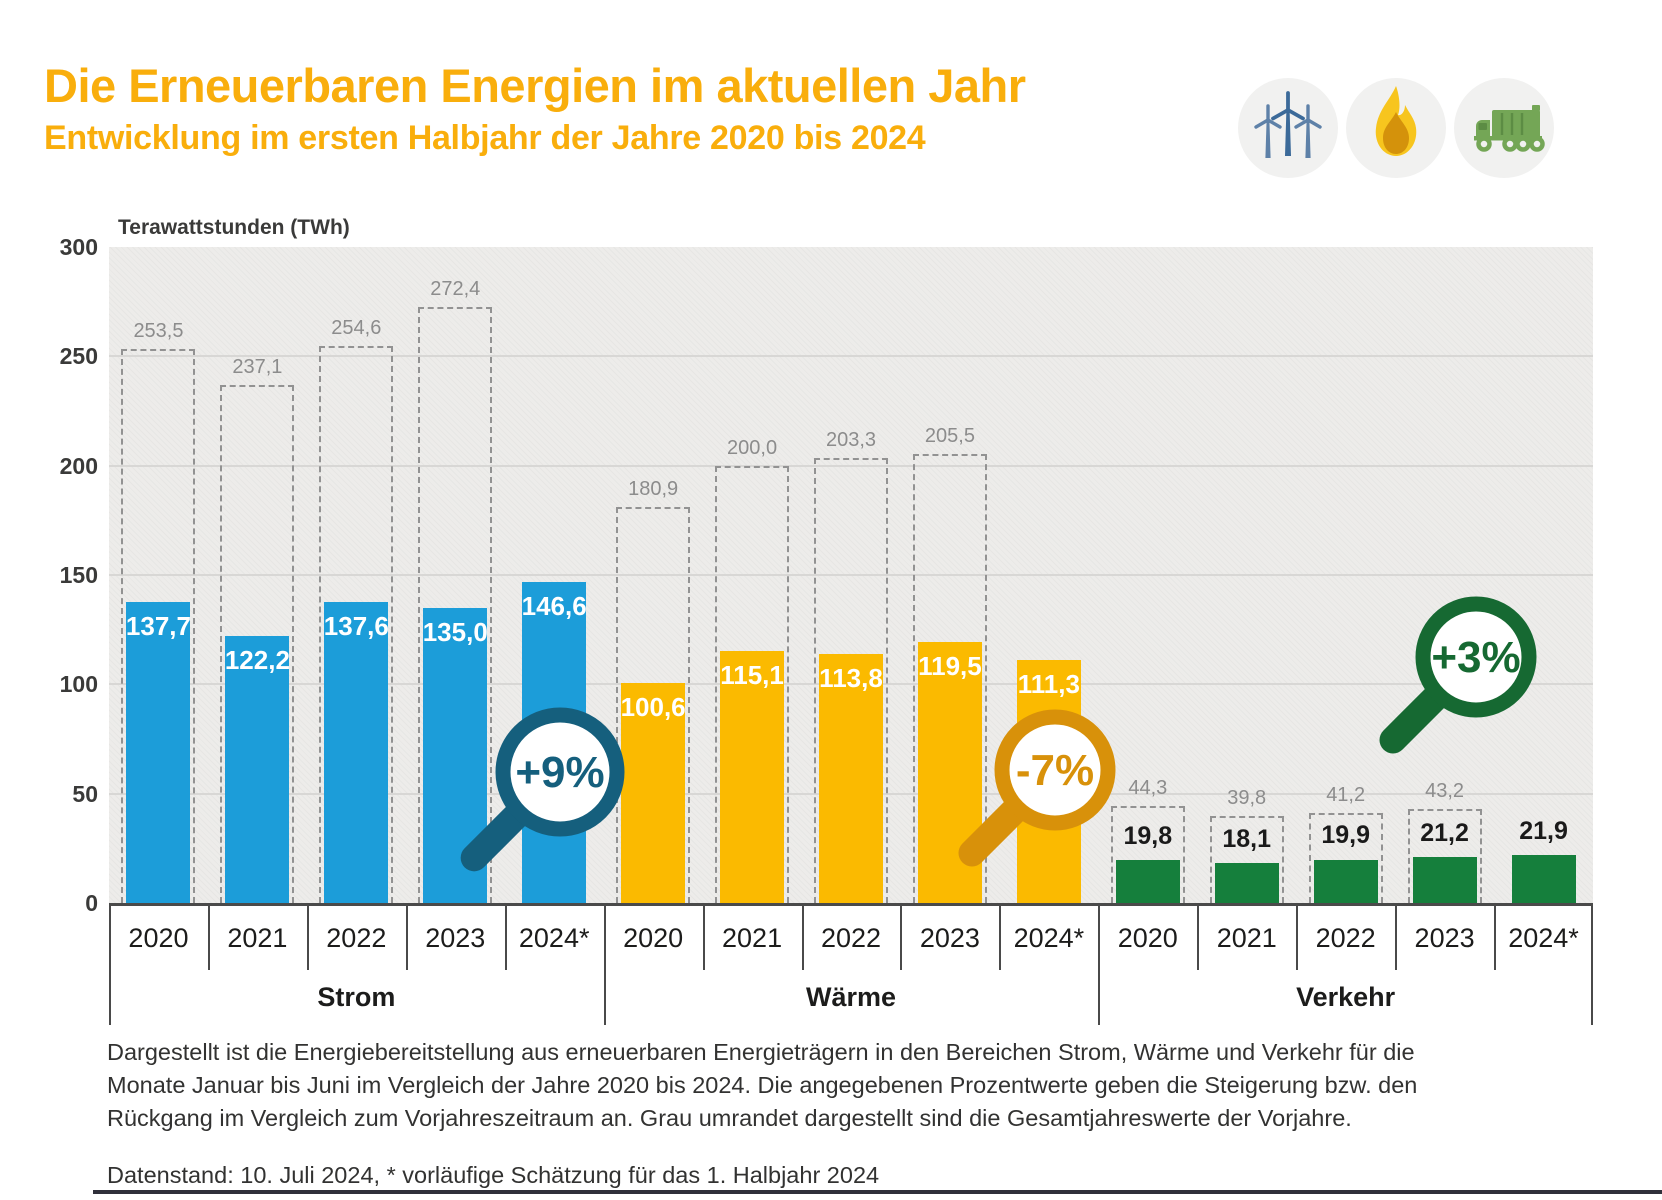  What do you see at coordinates (257, 366) in the screenshot?
I see `fullyear-value-Strom-2021: 237,1` at bounding box center [257, 366].